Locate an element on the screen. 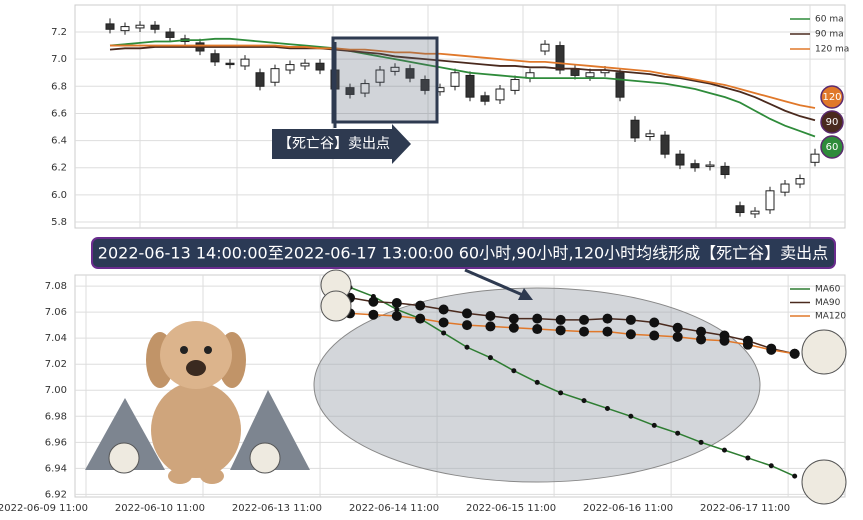 This screenshot has height=520, width=863. x-tick-label: 2022-06-16 11:00 is located at coordinates (628, 508).